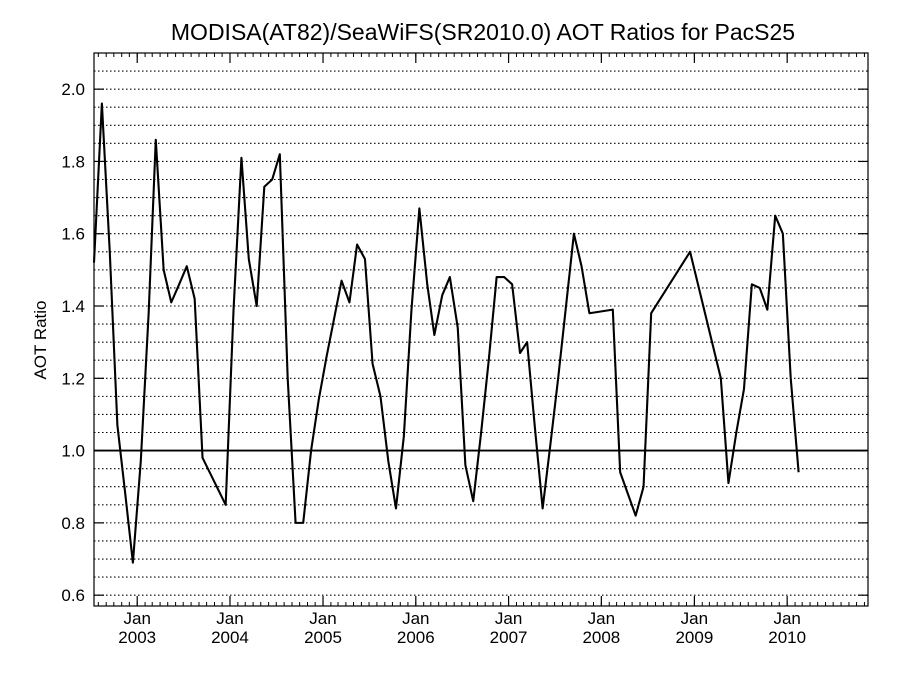 This screenshot has height=675, width=900. I want to click on x-tick-label-year: 2008, so click(601, 637).